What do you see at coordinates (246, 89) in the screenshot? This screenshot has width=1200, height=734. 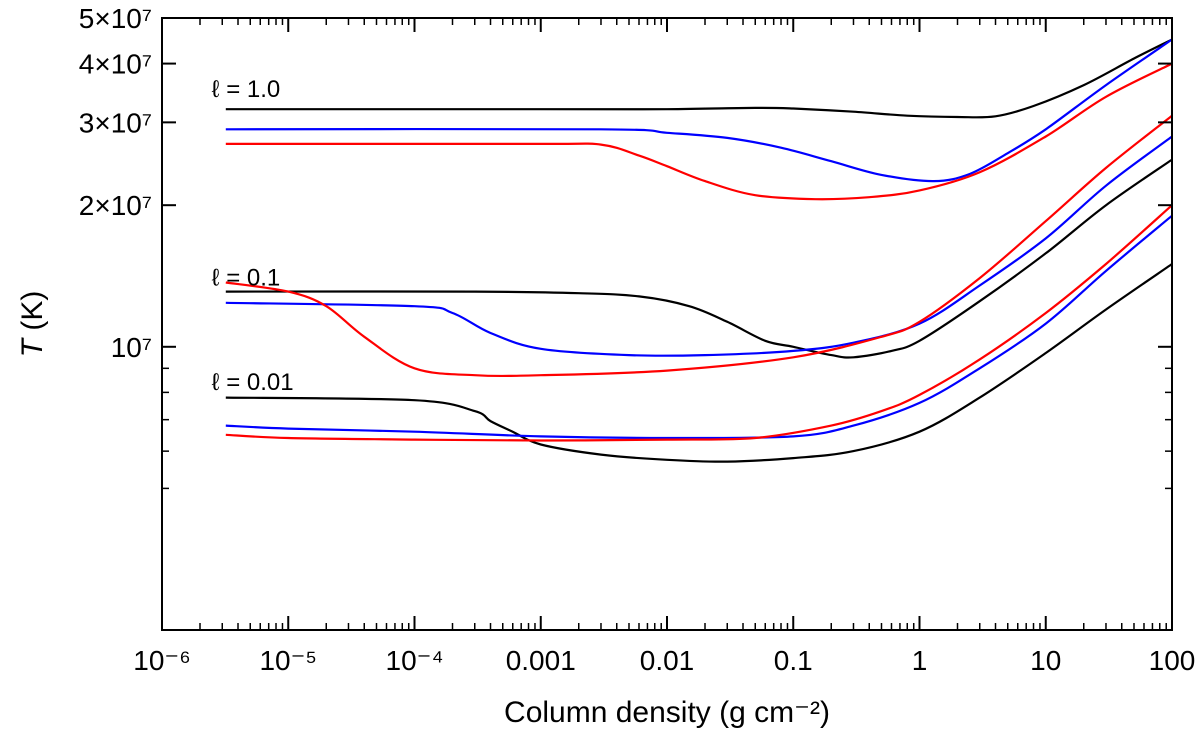 I see `curve-label: ℓ = 1.0` at bounding box center [246, 89].